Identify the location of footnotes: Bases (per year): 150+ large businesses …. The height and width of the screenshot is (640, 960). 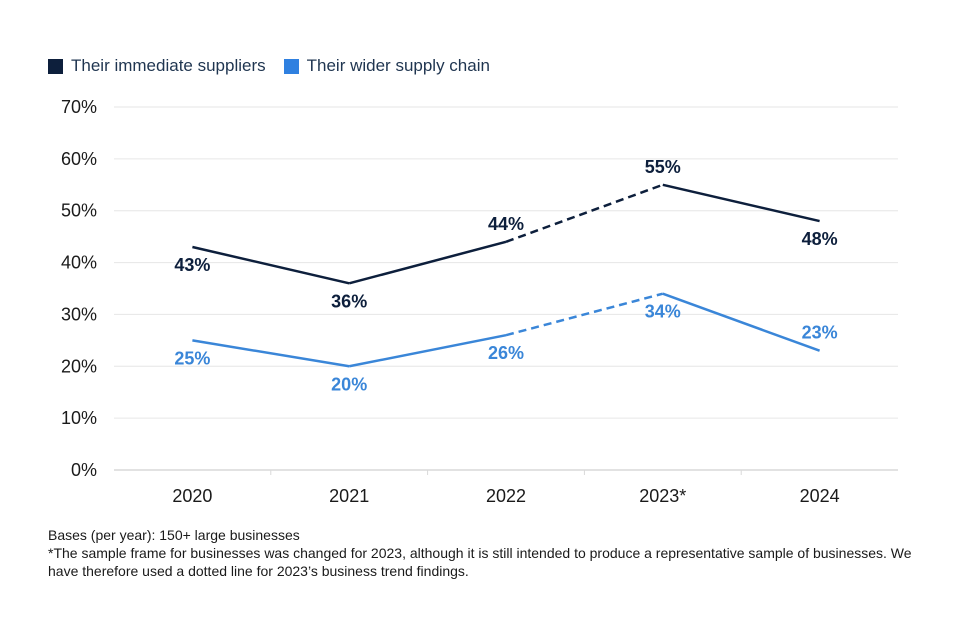
(488, 553).